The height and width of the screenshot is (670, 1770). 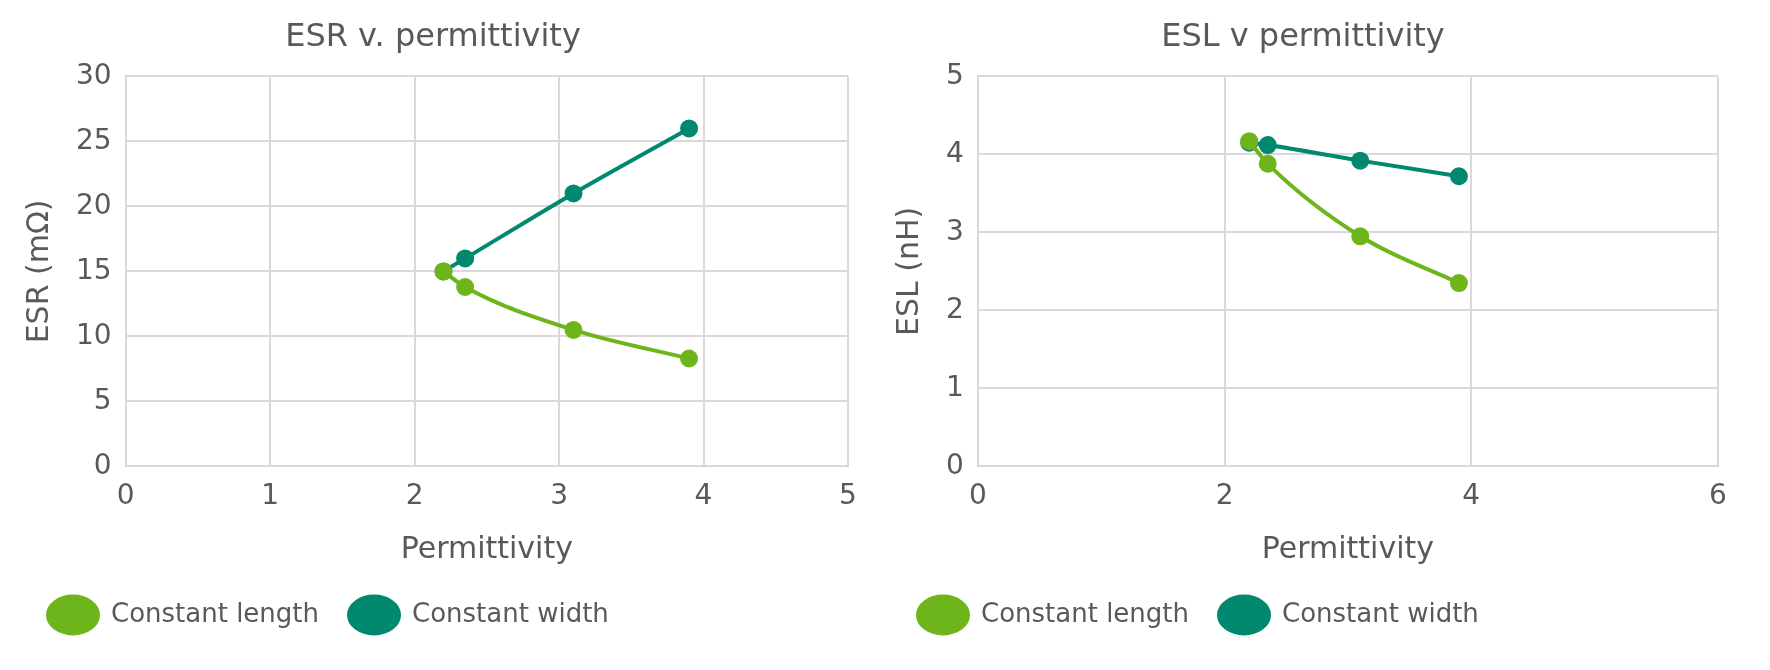 I want to click on chart-title: ESR v. permittivity, so click(x=433, y=34).